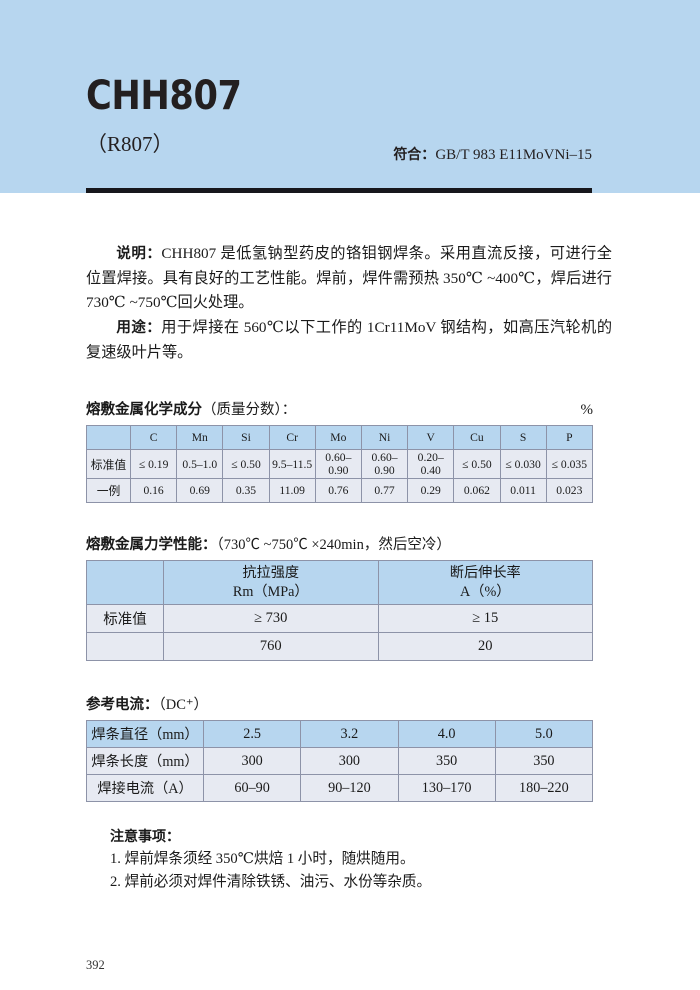 The height and width of the screenshot is (990, 700). Describe the element at coordinates (523, 491) in the screenshot. I see `chem-cell: 0.011` at that location.